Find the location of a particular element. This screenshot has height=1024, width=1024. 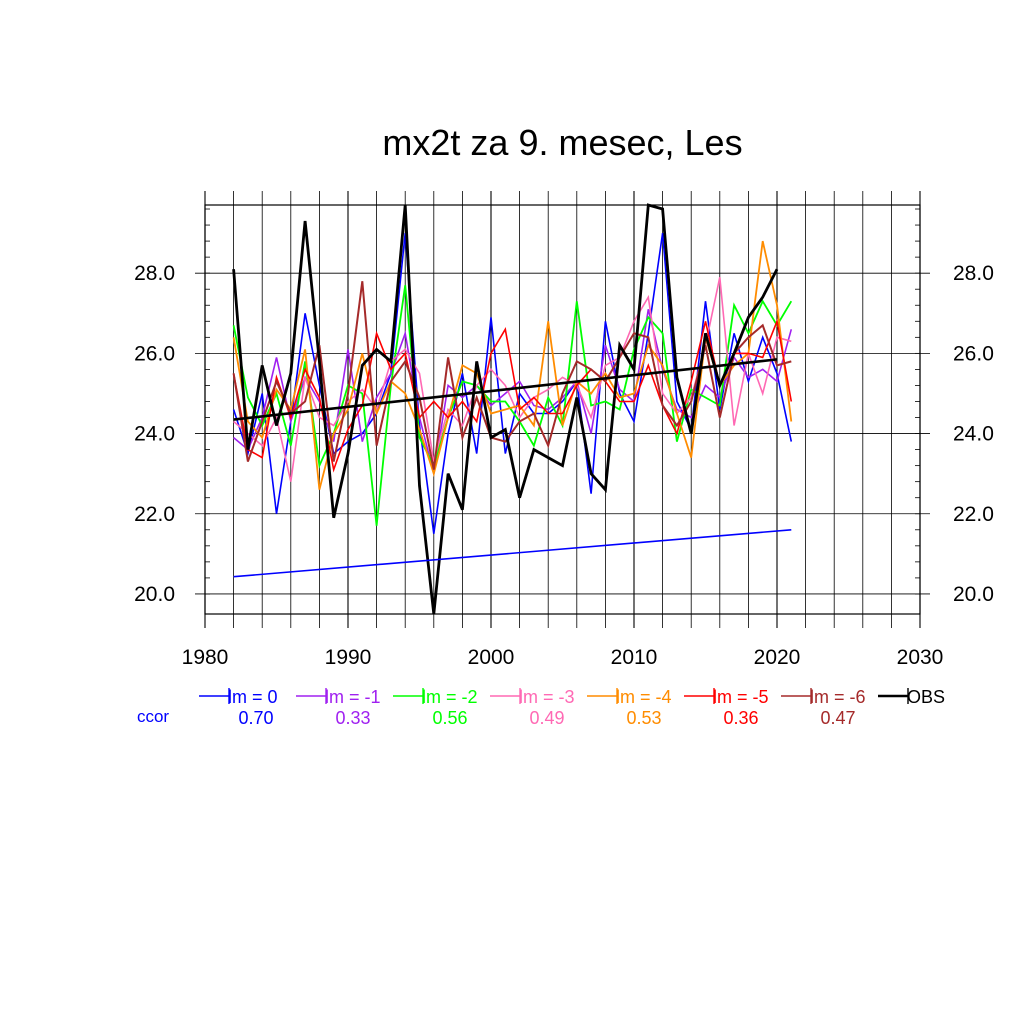

x-tick-label: 1990 is located at coordinates (348, 657).